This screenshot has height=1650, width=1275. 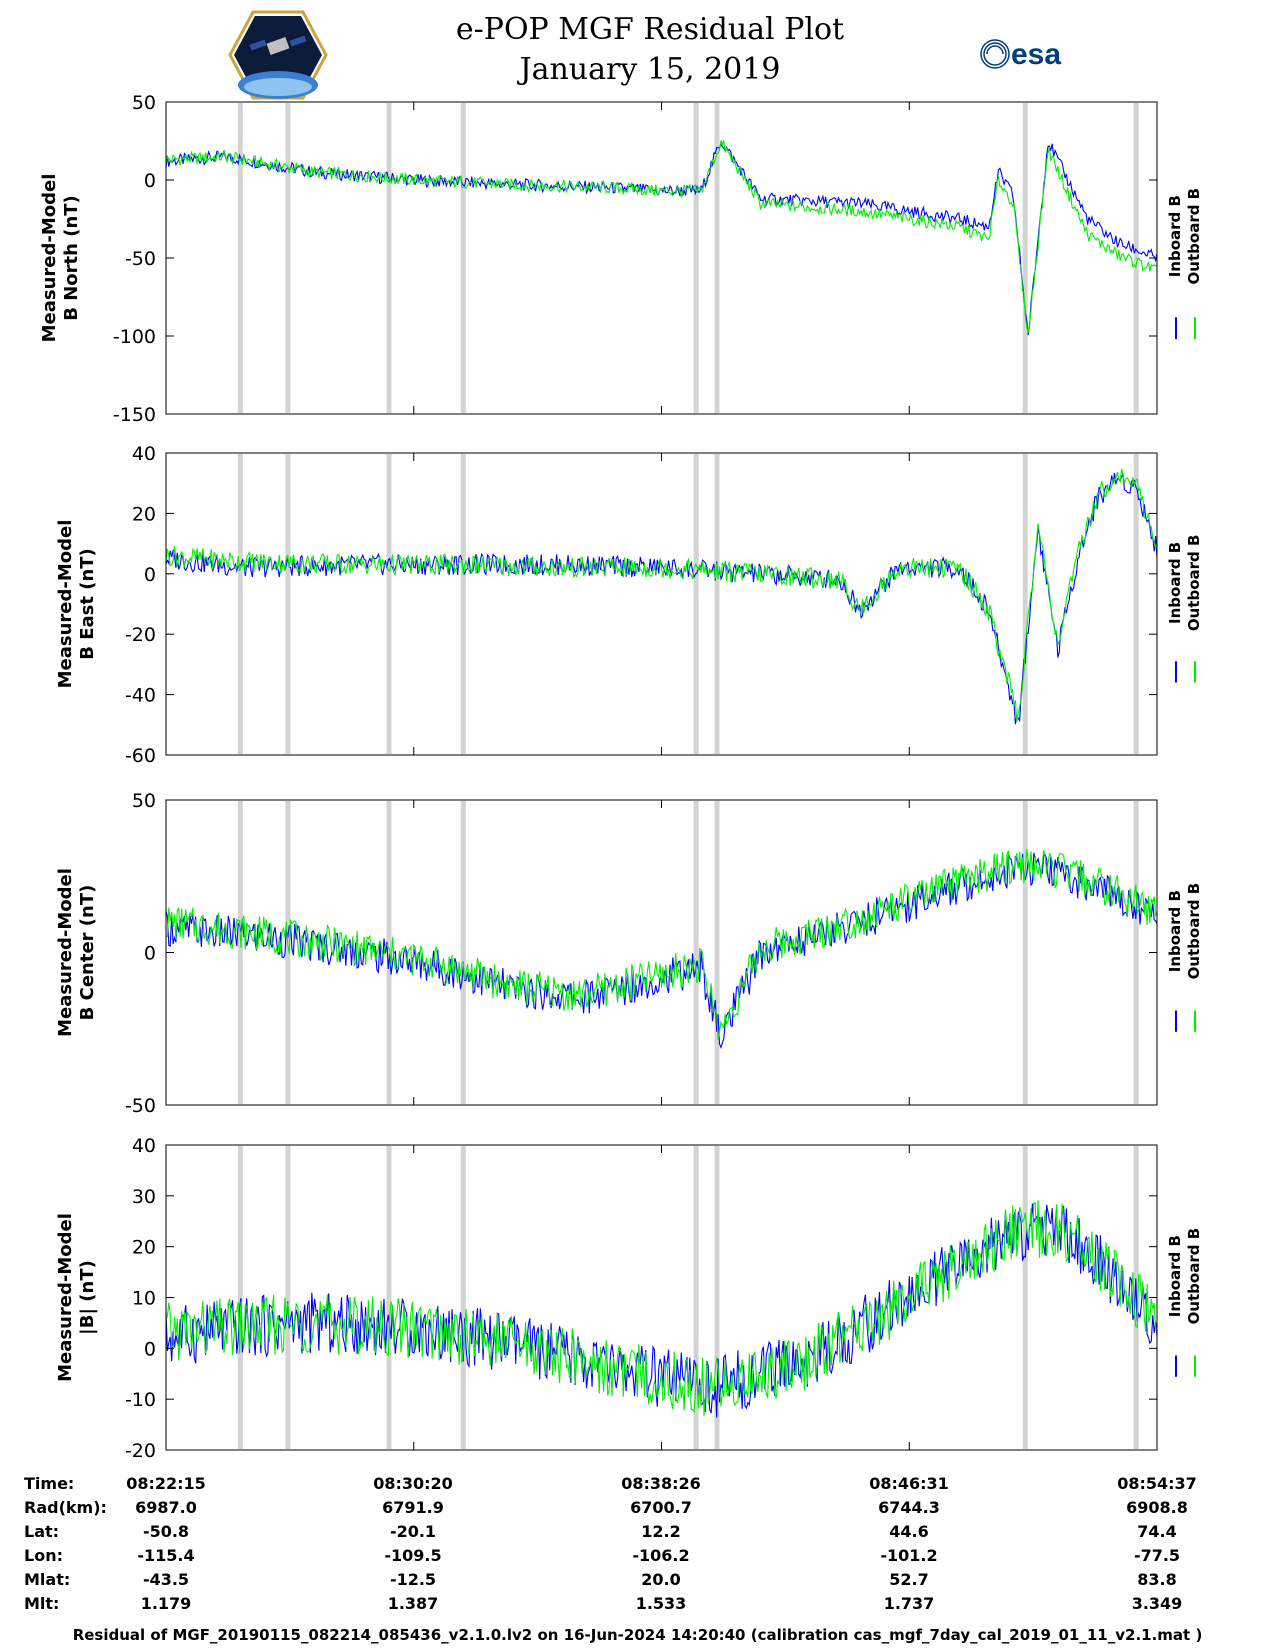 What do you see at coordinates (413, 1603) in the screenshot?
I see `ephemeris-value: 1.387` at bounding box center [413, 1603].